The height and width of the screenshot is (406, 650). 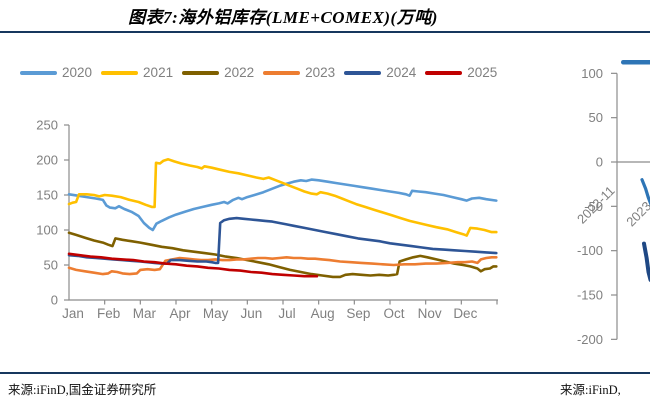 I want to click on legend-line-marker-2024, so click(x=363, y=73).